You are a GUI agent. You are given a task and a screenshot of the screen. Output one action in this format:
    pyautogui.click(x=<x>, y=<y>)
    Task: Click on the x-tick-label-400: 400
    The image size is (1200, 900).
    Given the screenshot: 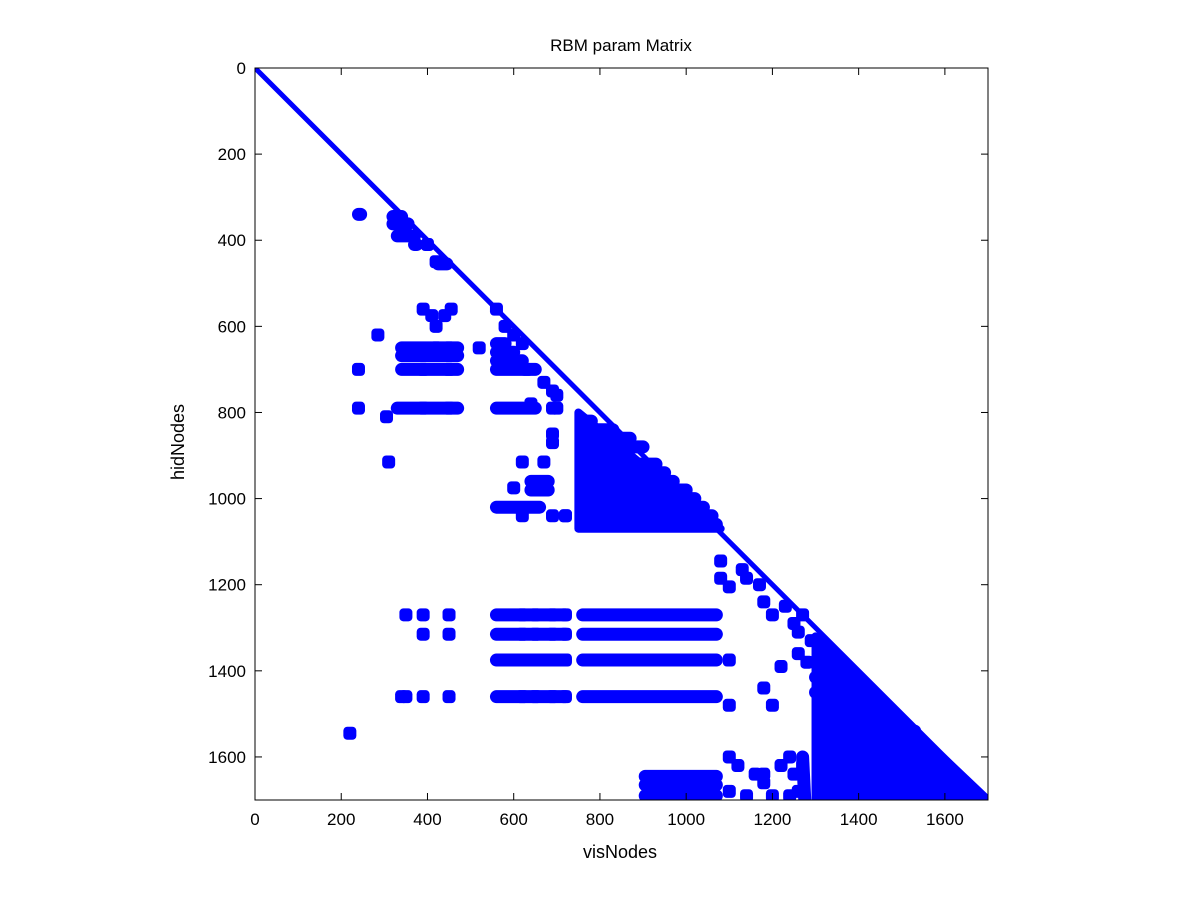 What is the action you would take?
    pyautogui.click(x=427, y=819)
    